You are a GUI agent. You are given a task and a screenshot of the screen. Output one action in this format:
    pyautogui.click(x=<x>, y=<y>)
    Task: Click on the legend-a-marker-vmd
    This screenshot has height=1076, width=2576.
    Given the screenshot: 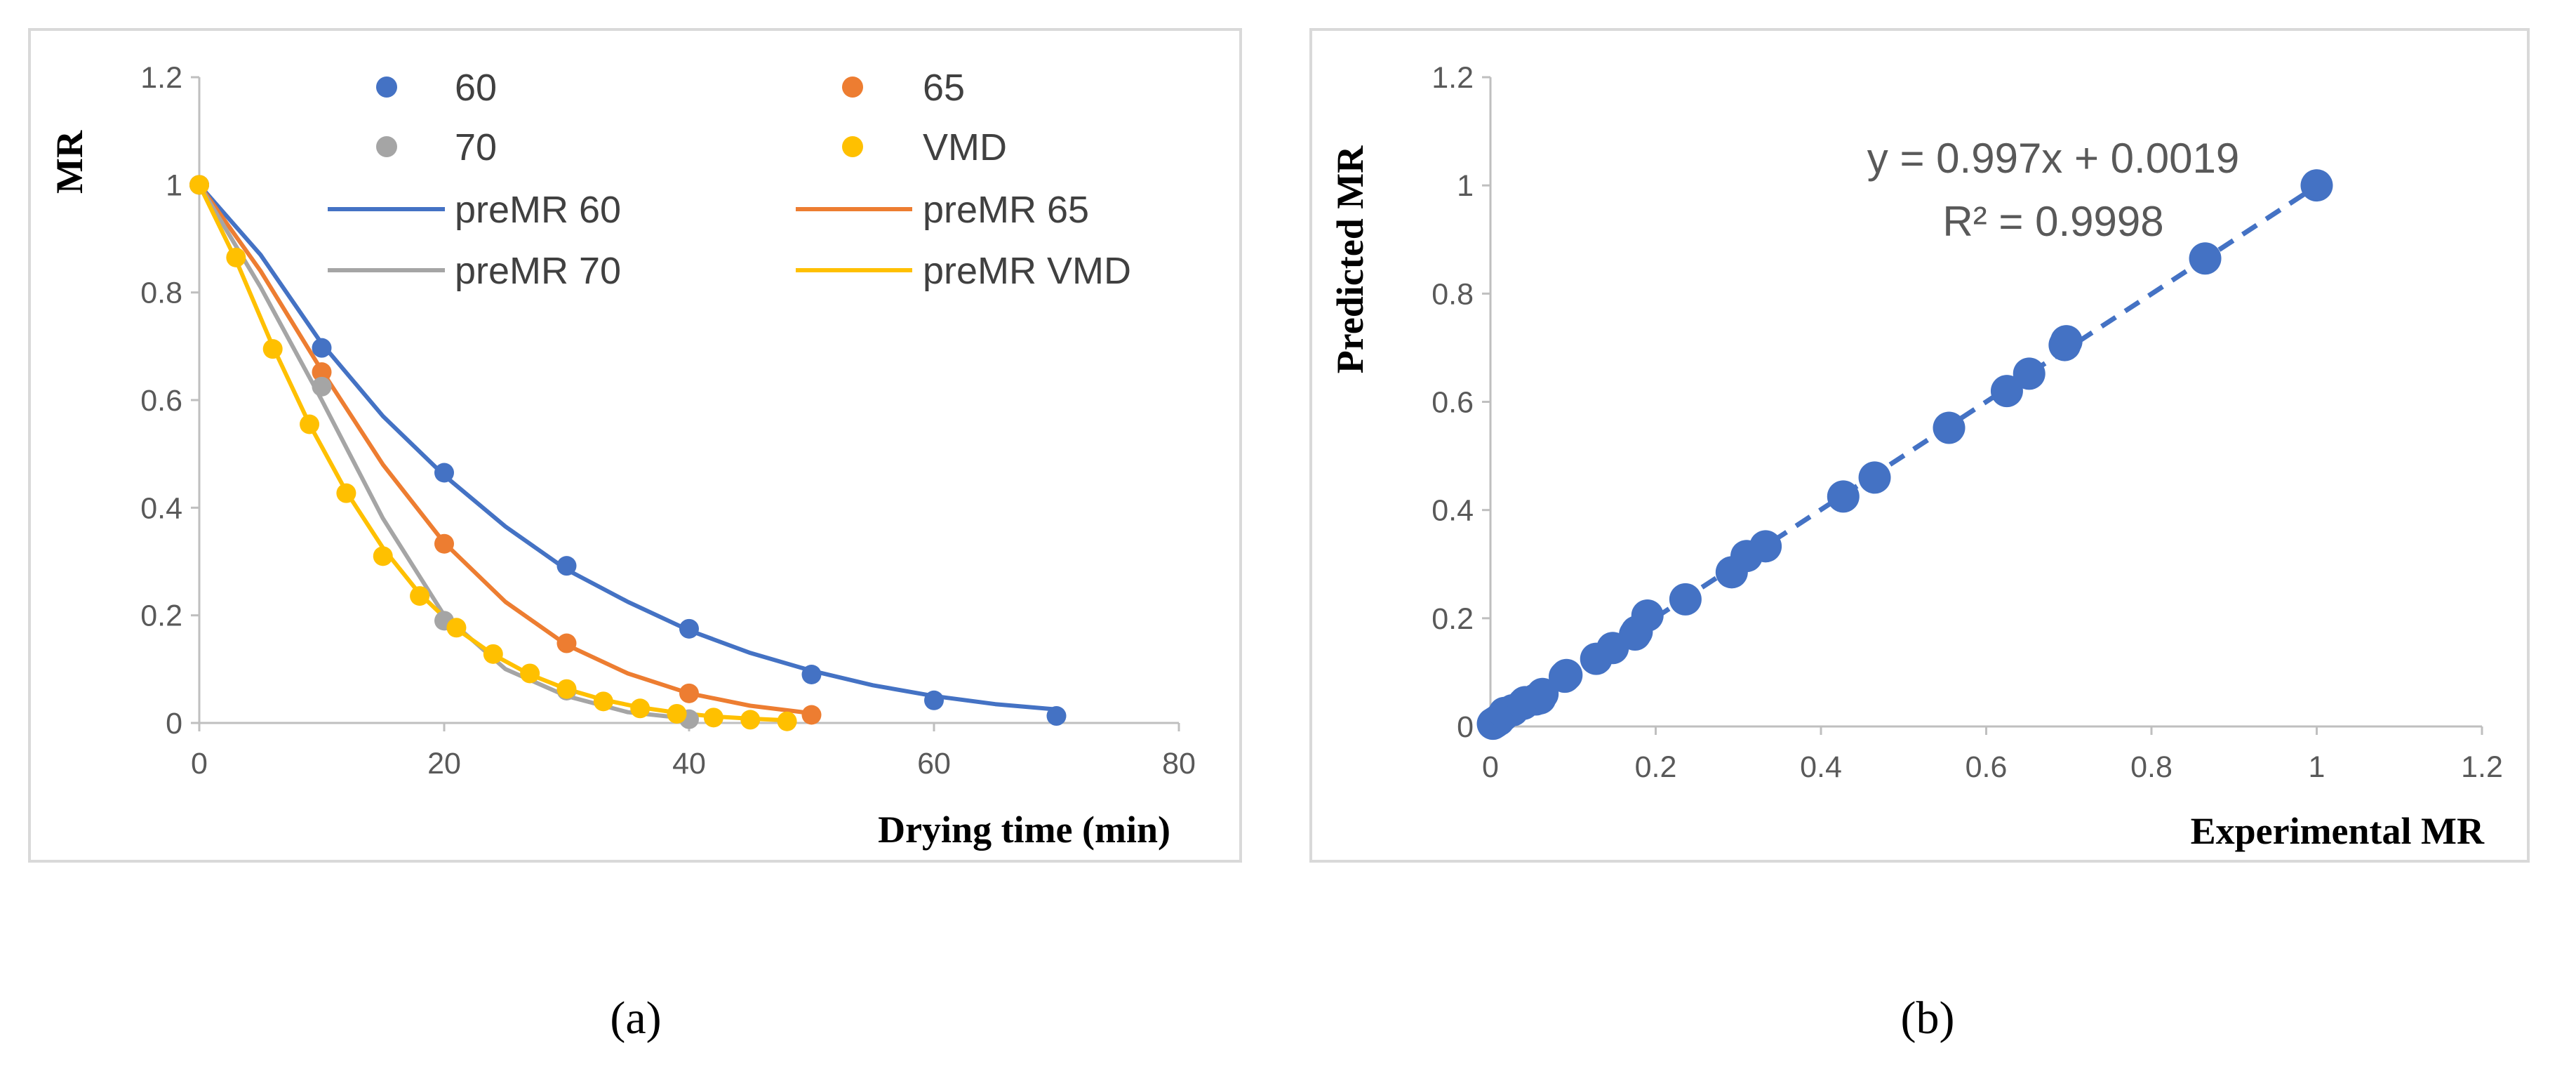 What is the action you would take?
    pyautogui.click(x=853, y=146)
    